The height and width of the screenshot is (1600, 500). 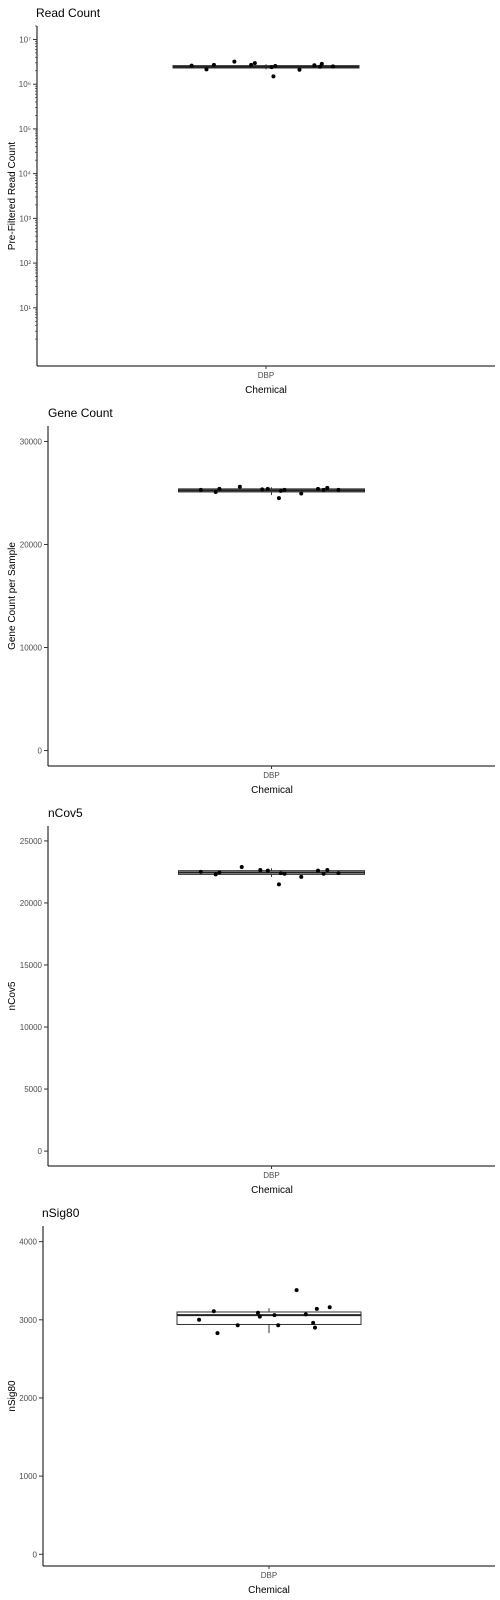 What do you see at coordinates (25, 263) in the screenshot?
I see `y-tick-label: 10²` at bounding box center [25, 263].